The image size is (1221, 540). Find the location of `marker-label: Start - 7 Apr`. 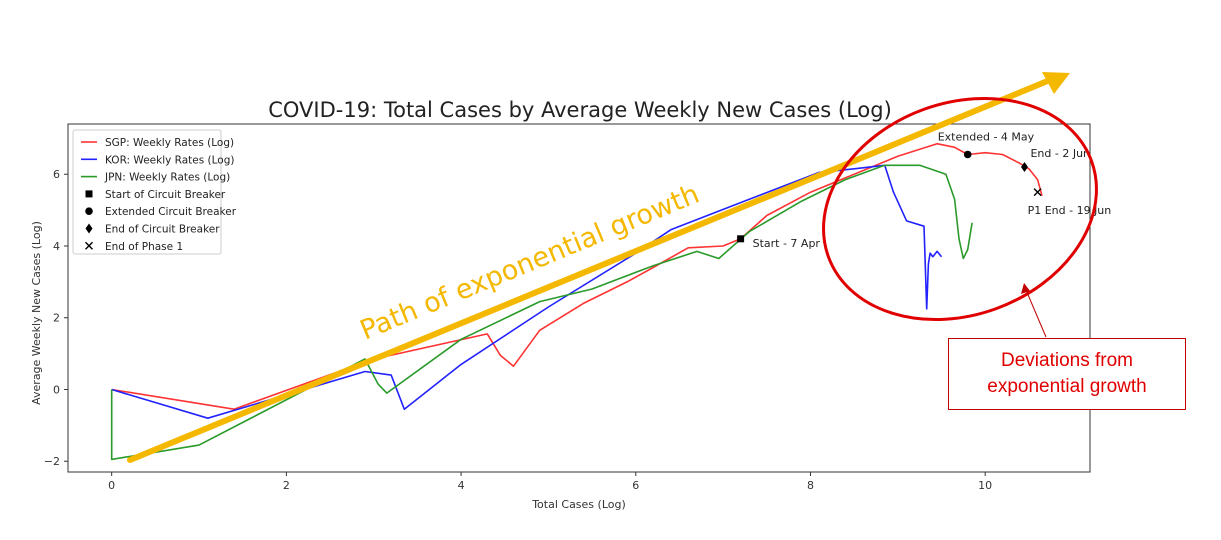

marker-label: Start - 7 Apr is located at coordinates (787, 243).